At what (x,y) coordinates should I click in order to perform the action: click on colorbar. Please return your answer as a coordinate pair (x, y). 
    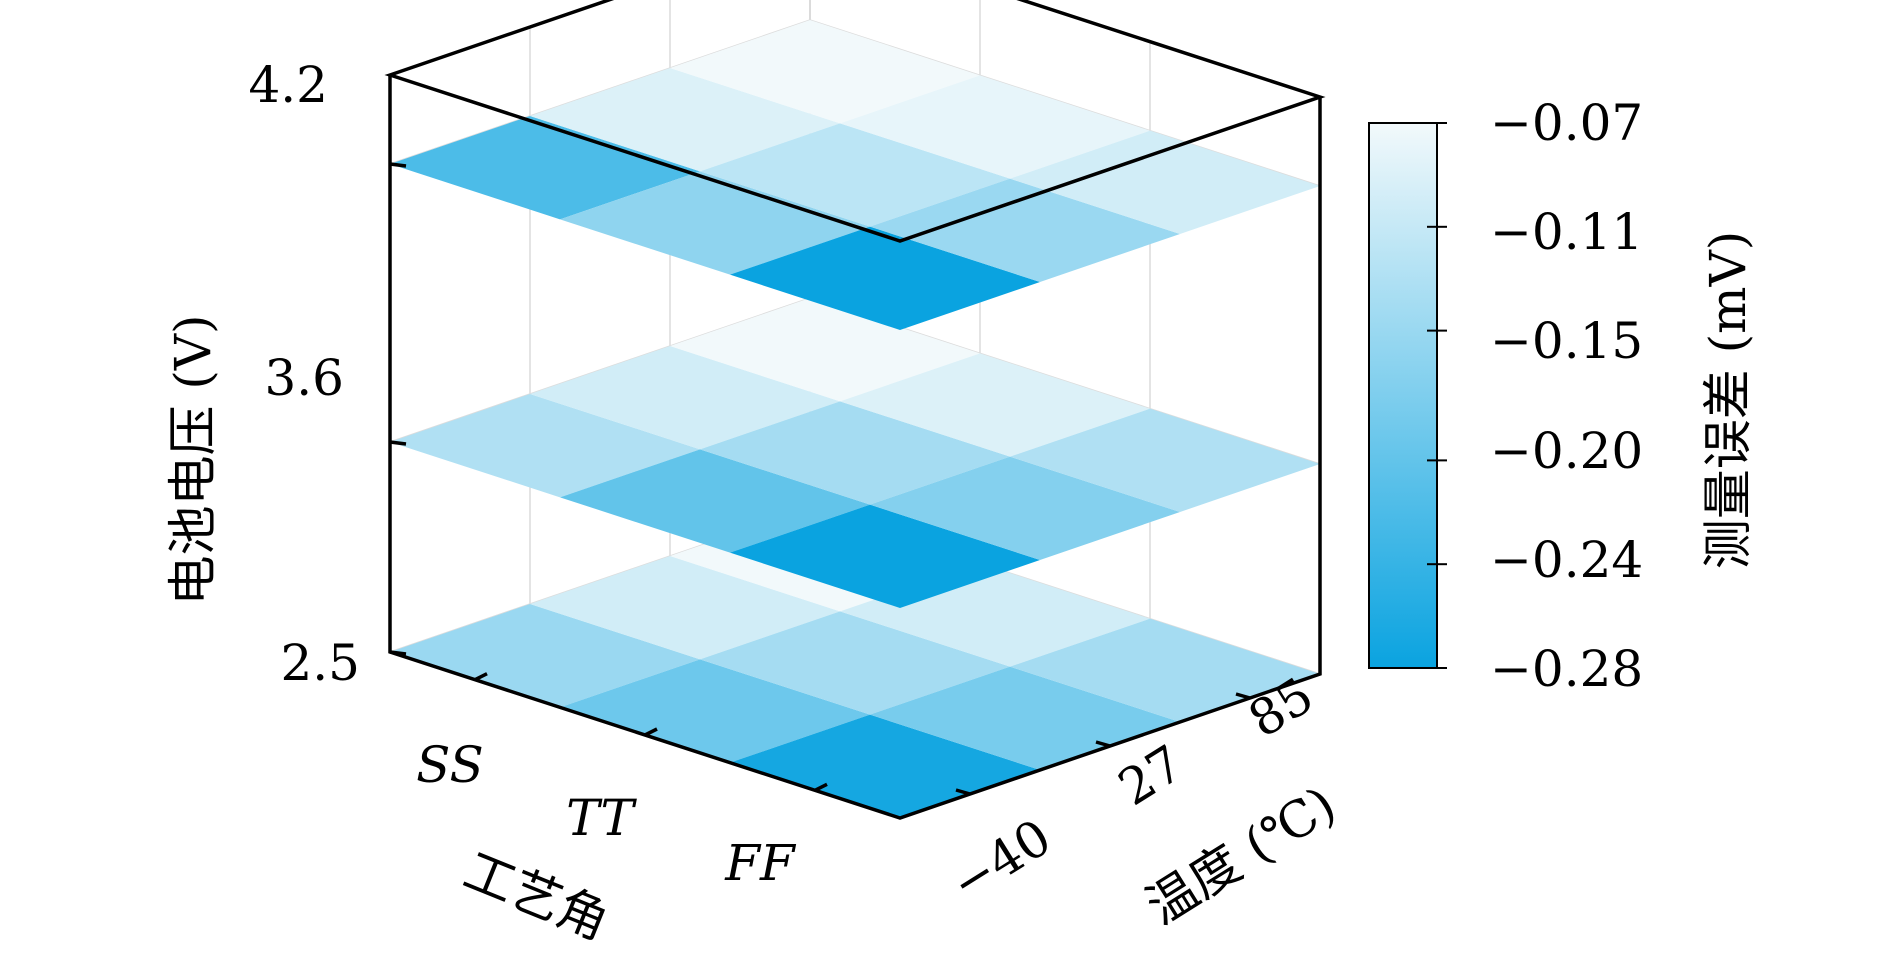
    Looking at the image, I should click on (1403, 395).